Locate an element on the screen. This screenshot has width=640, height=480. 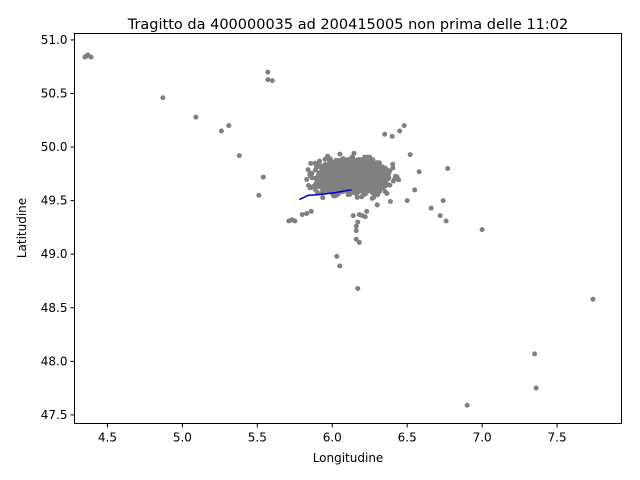
y-tick-label: 49.5 is located at coordinates (54, 201).